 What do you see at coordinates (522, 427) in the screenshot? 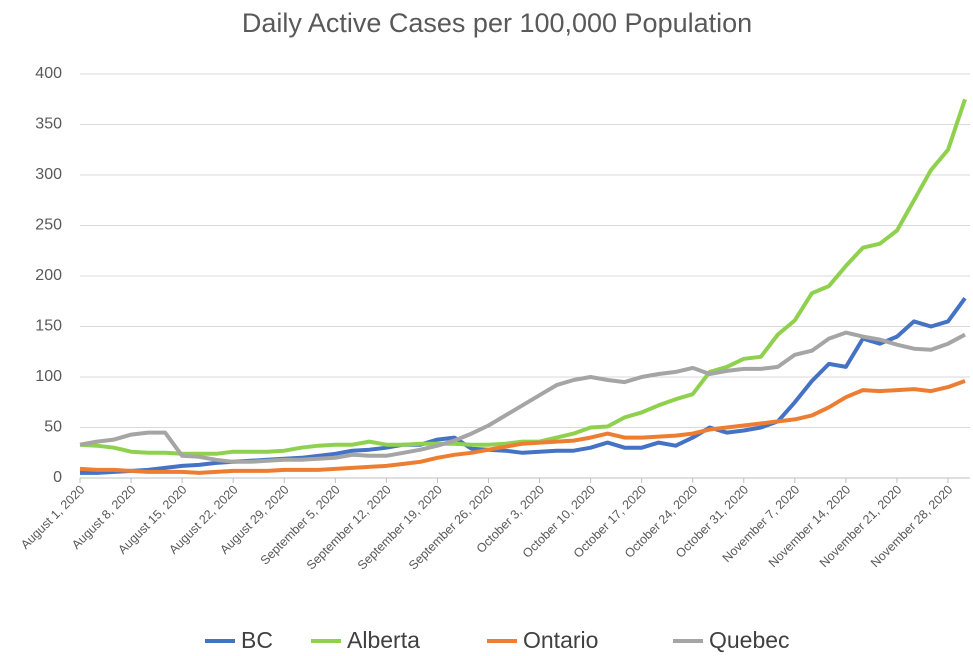
I see `series-line` at bounding box center [522, 427].